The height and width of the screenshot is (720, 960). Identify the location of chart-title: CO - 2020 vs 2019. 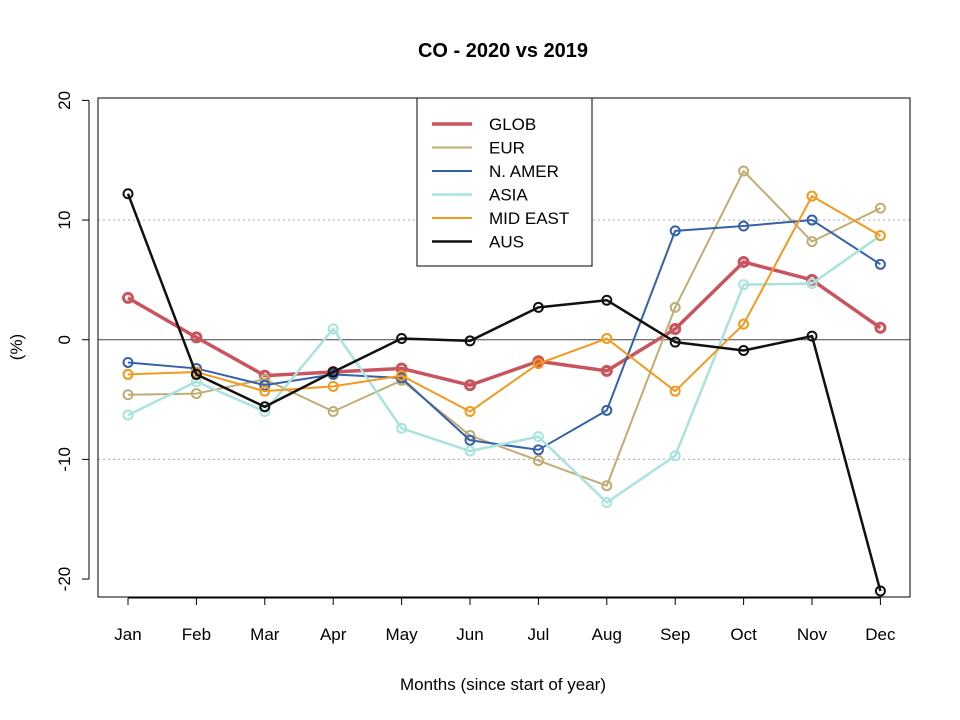
(503, 51).